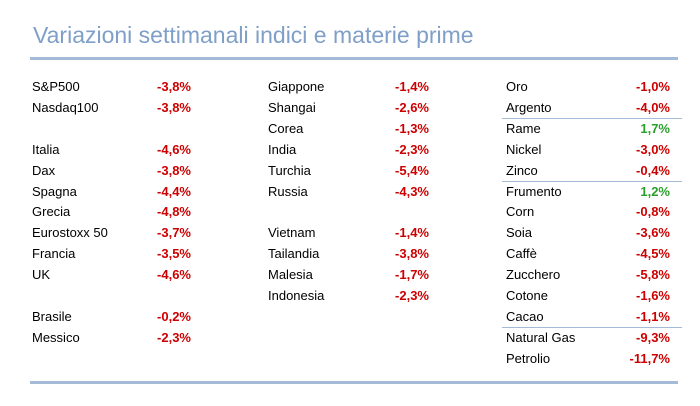 The height and width of the screenshot is (406, 700). Describe the element at coordinates (653, 233) in the screenshot. I see `weekly-change-value: -3,6%` at that location.